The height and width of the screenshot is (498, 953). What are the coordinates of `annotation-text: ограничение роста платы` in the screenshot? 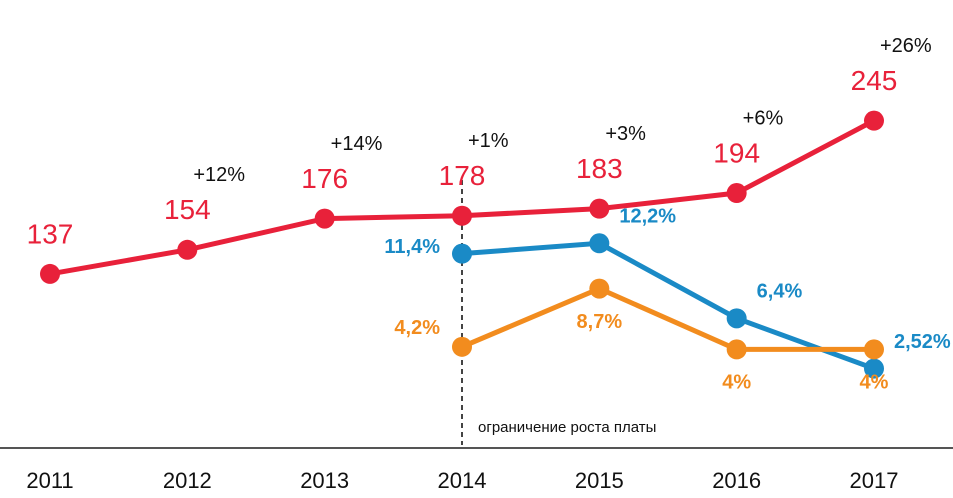 It's located at (567, 427).